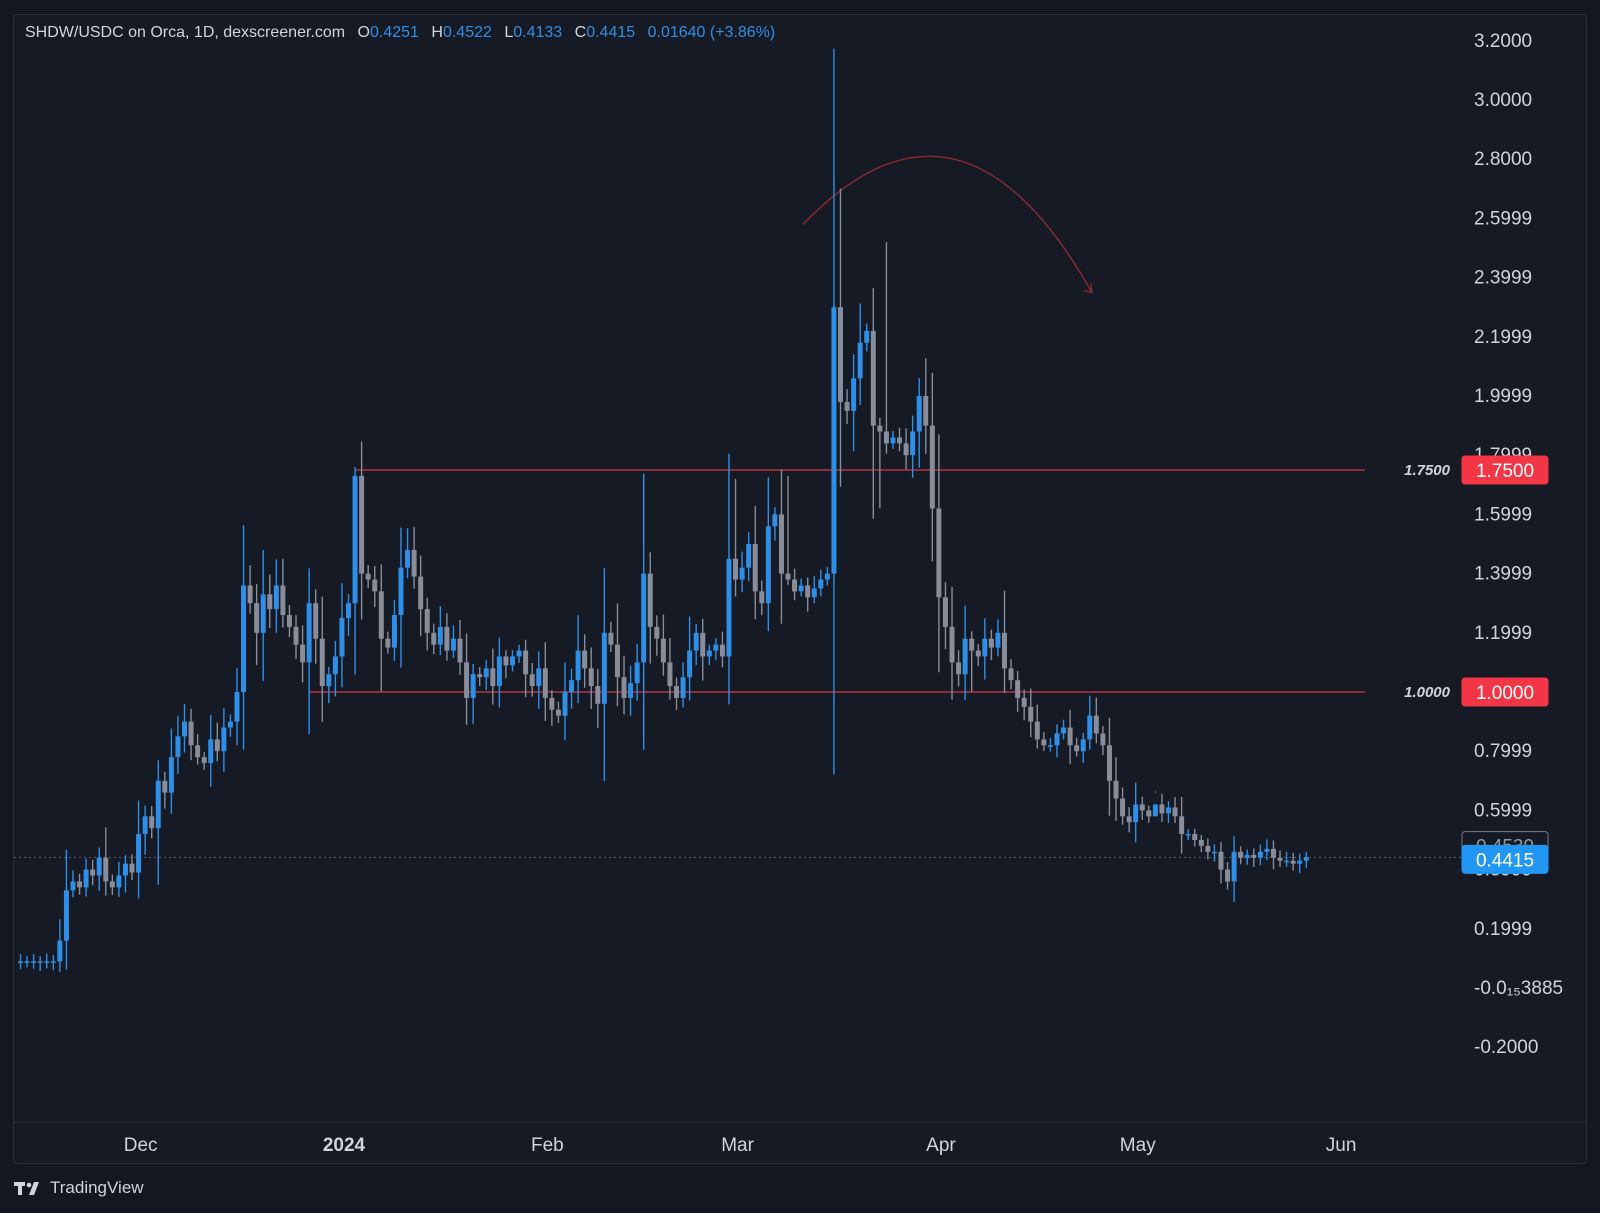 The height and width of the screenshot is (1213, 1600). I want to click on y-tick-label: -0.2000, so click(1506, 1047).